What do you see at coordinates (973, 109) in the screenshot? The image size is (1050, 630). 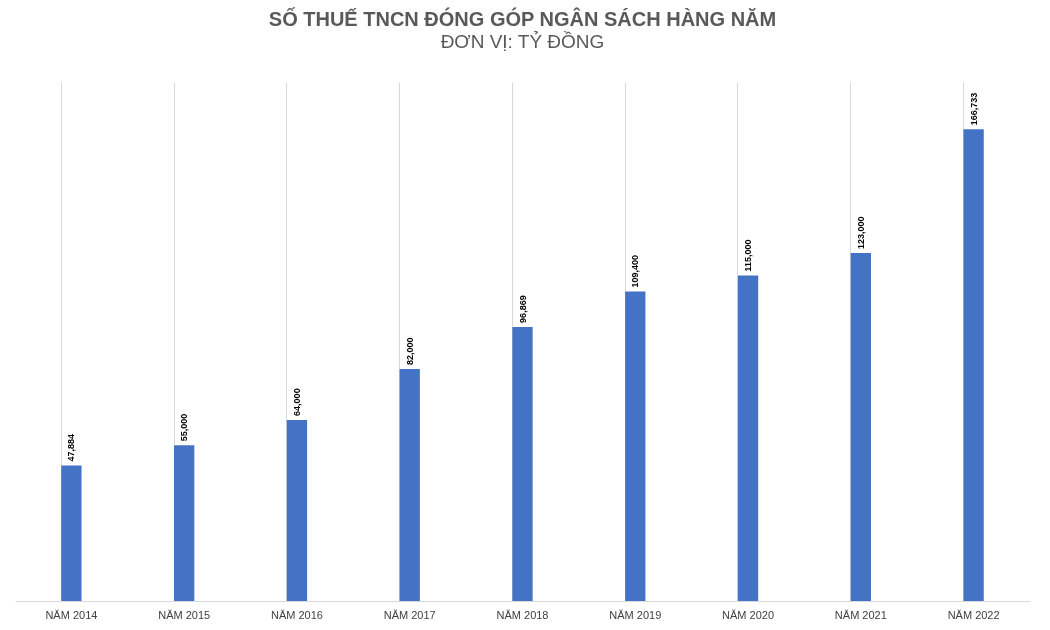 I see `data-label: 166,733` at bounding box center [973, 109].